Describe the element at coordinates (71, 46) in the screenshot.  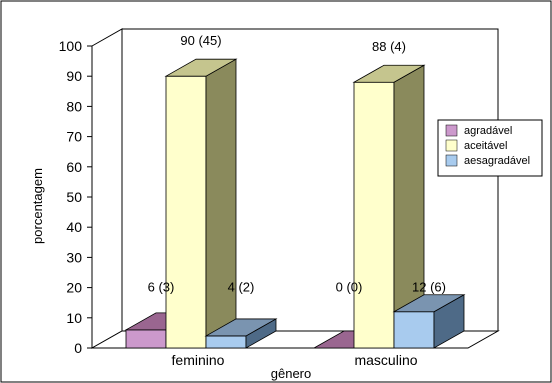
I see `y-tick-label: 100` at that location.